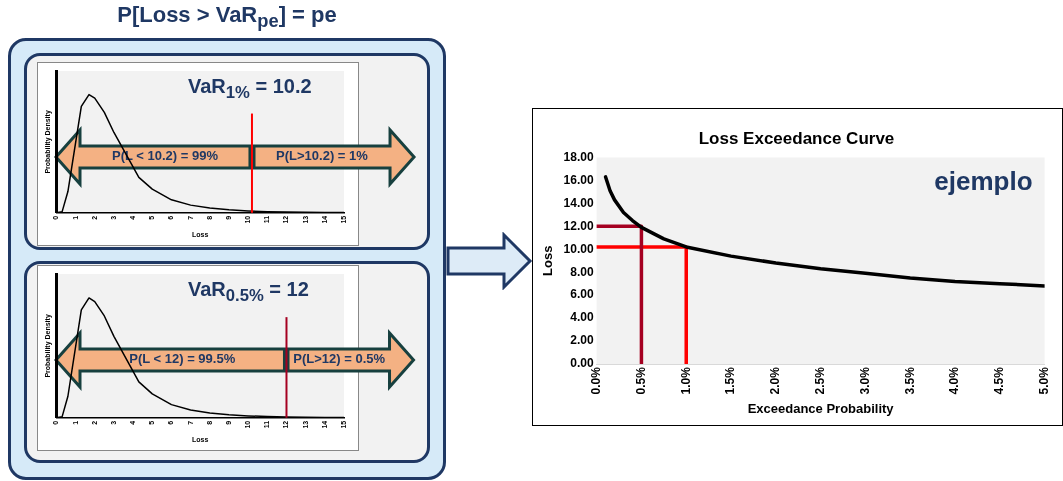 The width and height of the screenshot is (1063, 481). What do you see at coordinates (578, 225) in the screenshot?
I see `y-tick-label: 12.00` at bounding box center [578, 225].